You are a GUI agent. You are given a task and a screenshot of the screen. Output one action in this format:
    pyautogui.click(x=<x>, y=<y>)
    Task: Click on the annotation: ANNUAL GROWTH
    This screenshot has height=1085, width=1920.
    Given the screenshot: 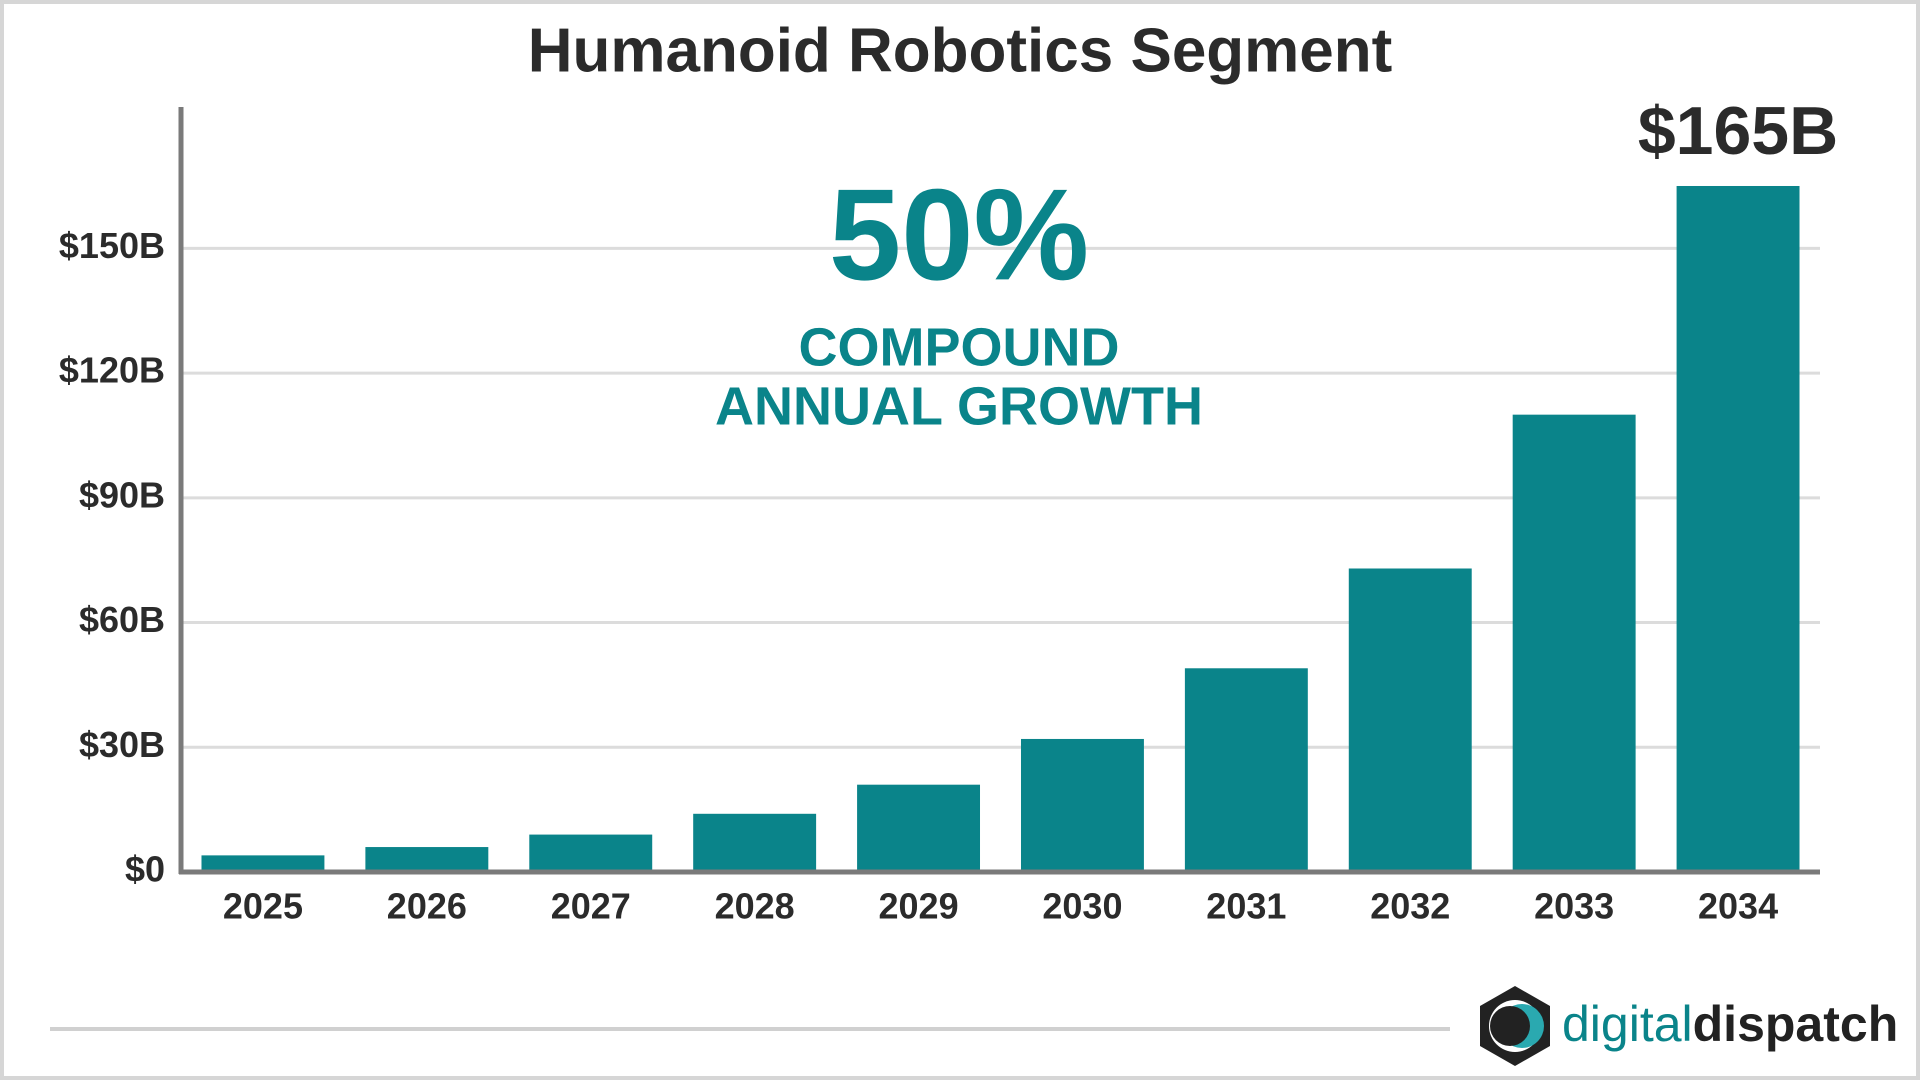 What is the action you would take?
    pyautogui.click(x=959, y=406)
    